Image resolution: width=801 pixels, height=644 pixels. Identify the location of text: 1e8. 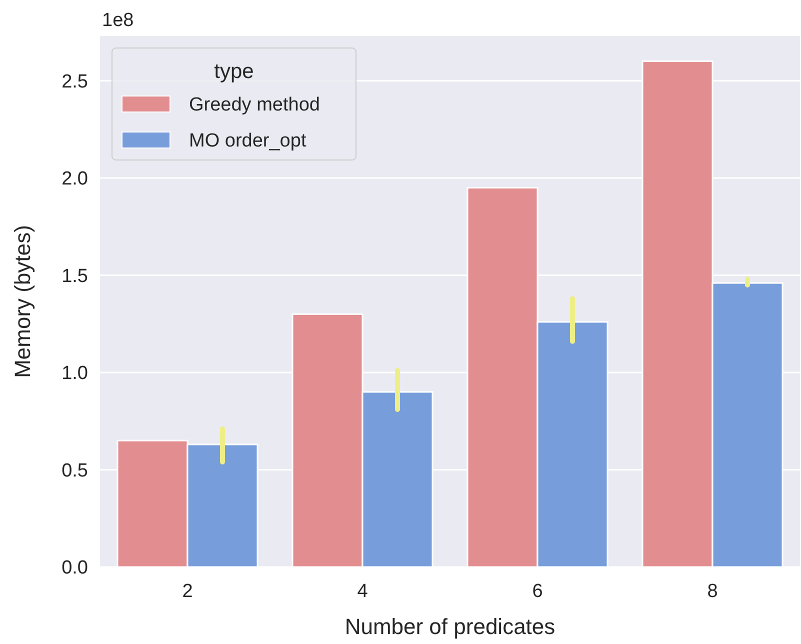
(118, 20).